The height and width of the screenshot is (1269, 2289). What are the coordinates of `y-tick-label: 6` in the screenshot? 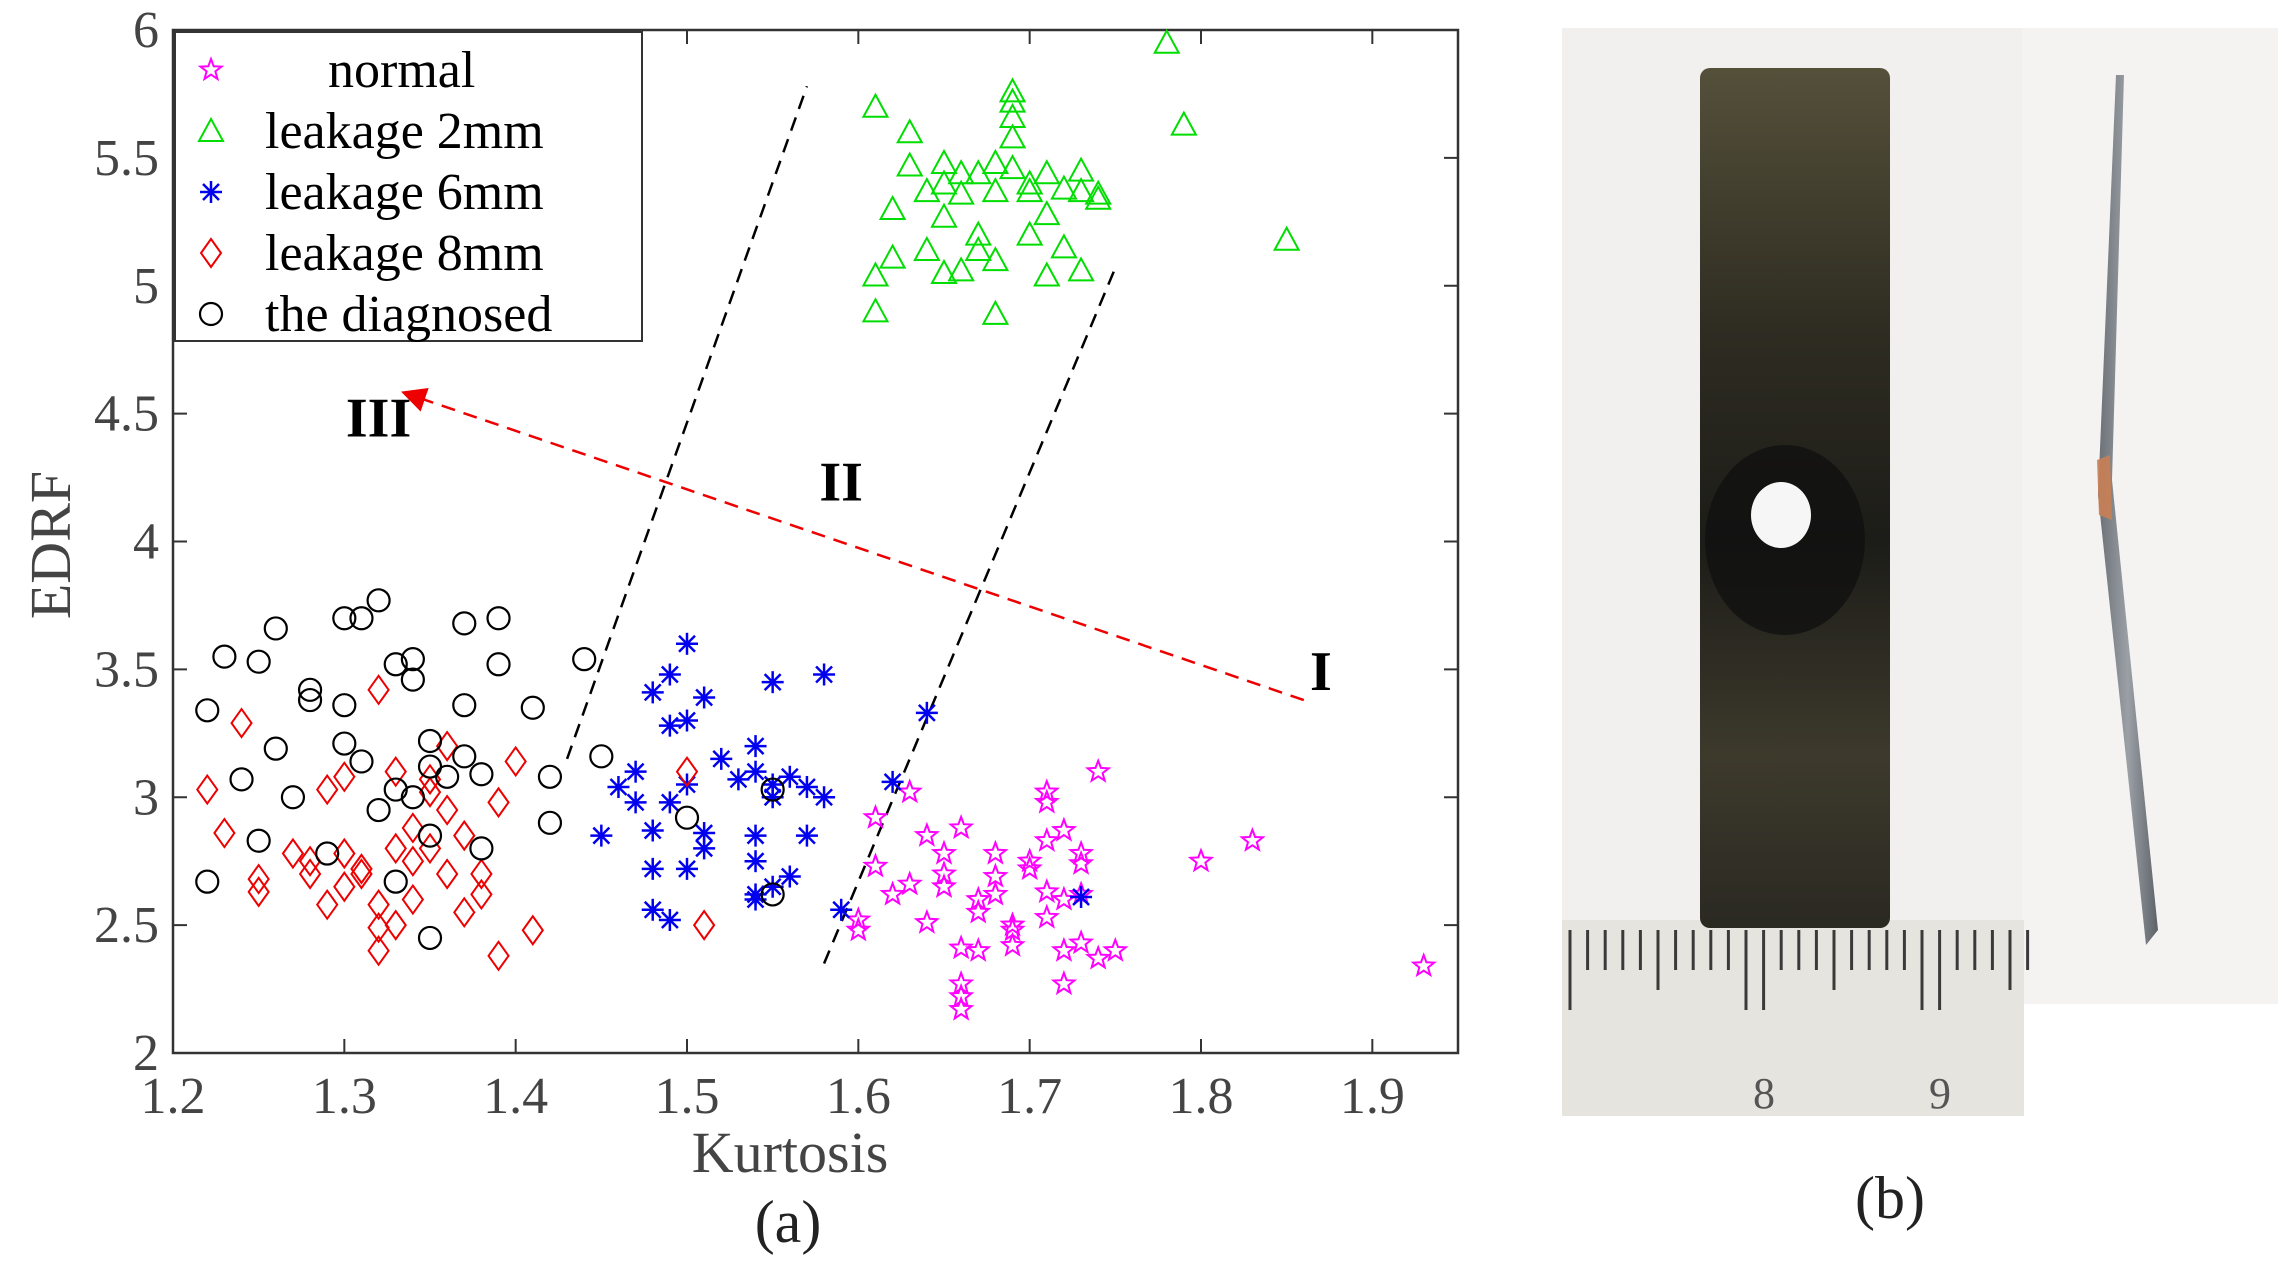 It's located at (146, 30).